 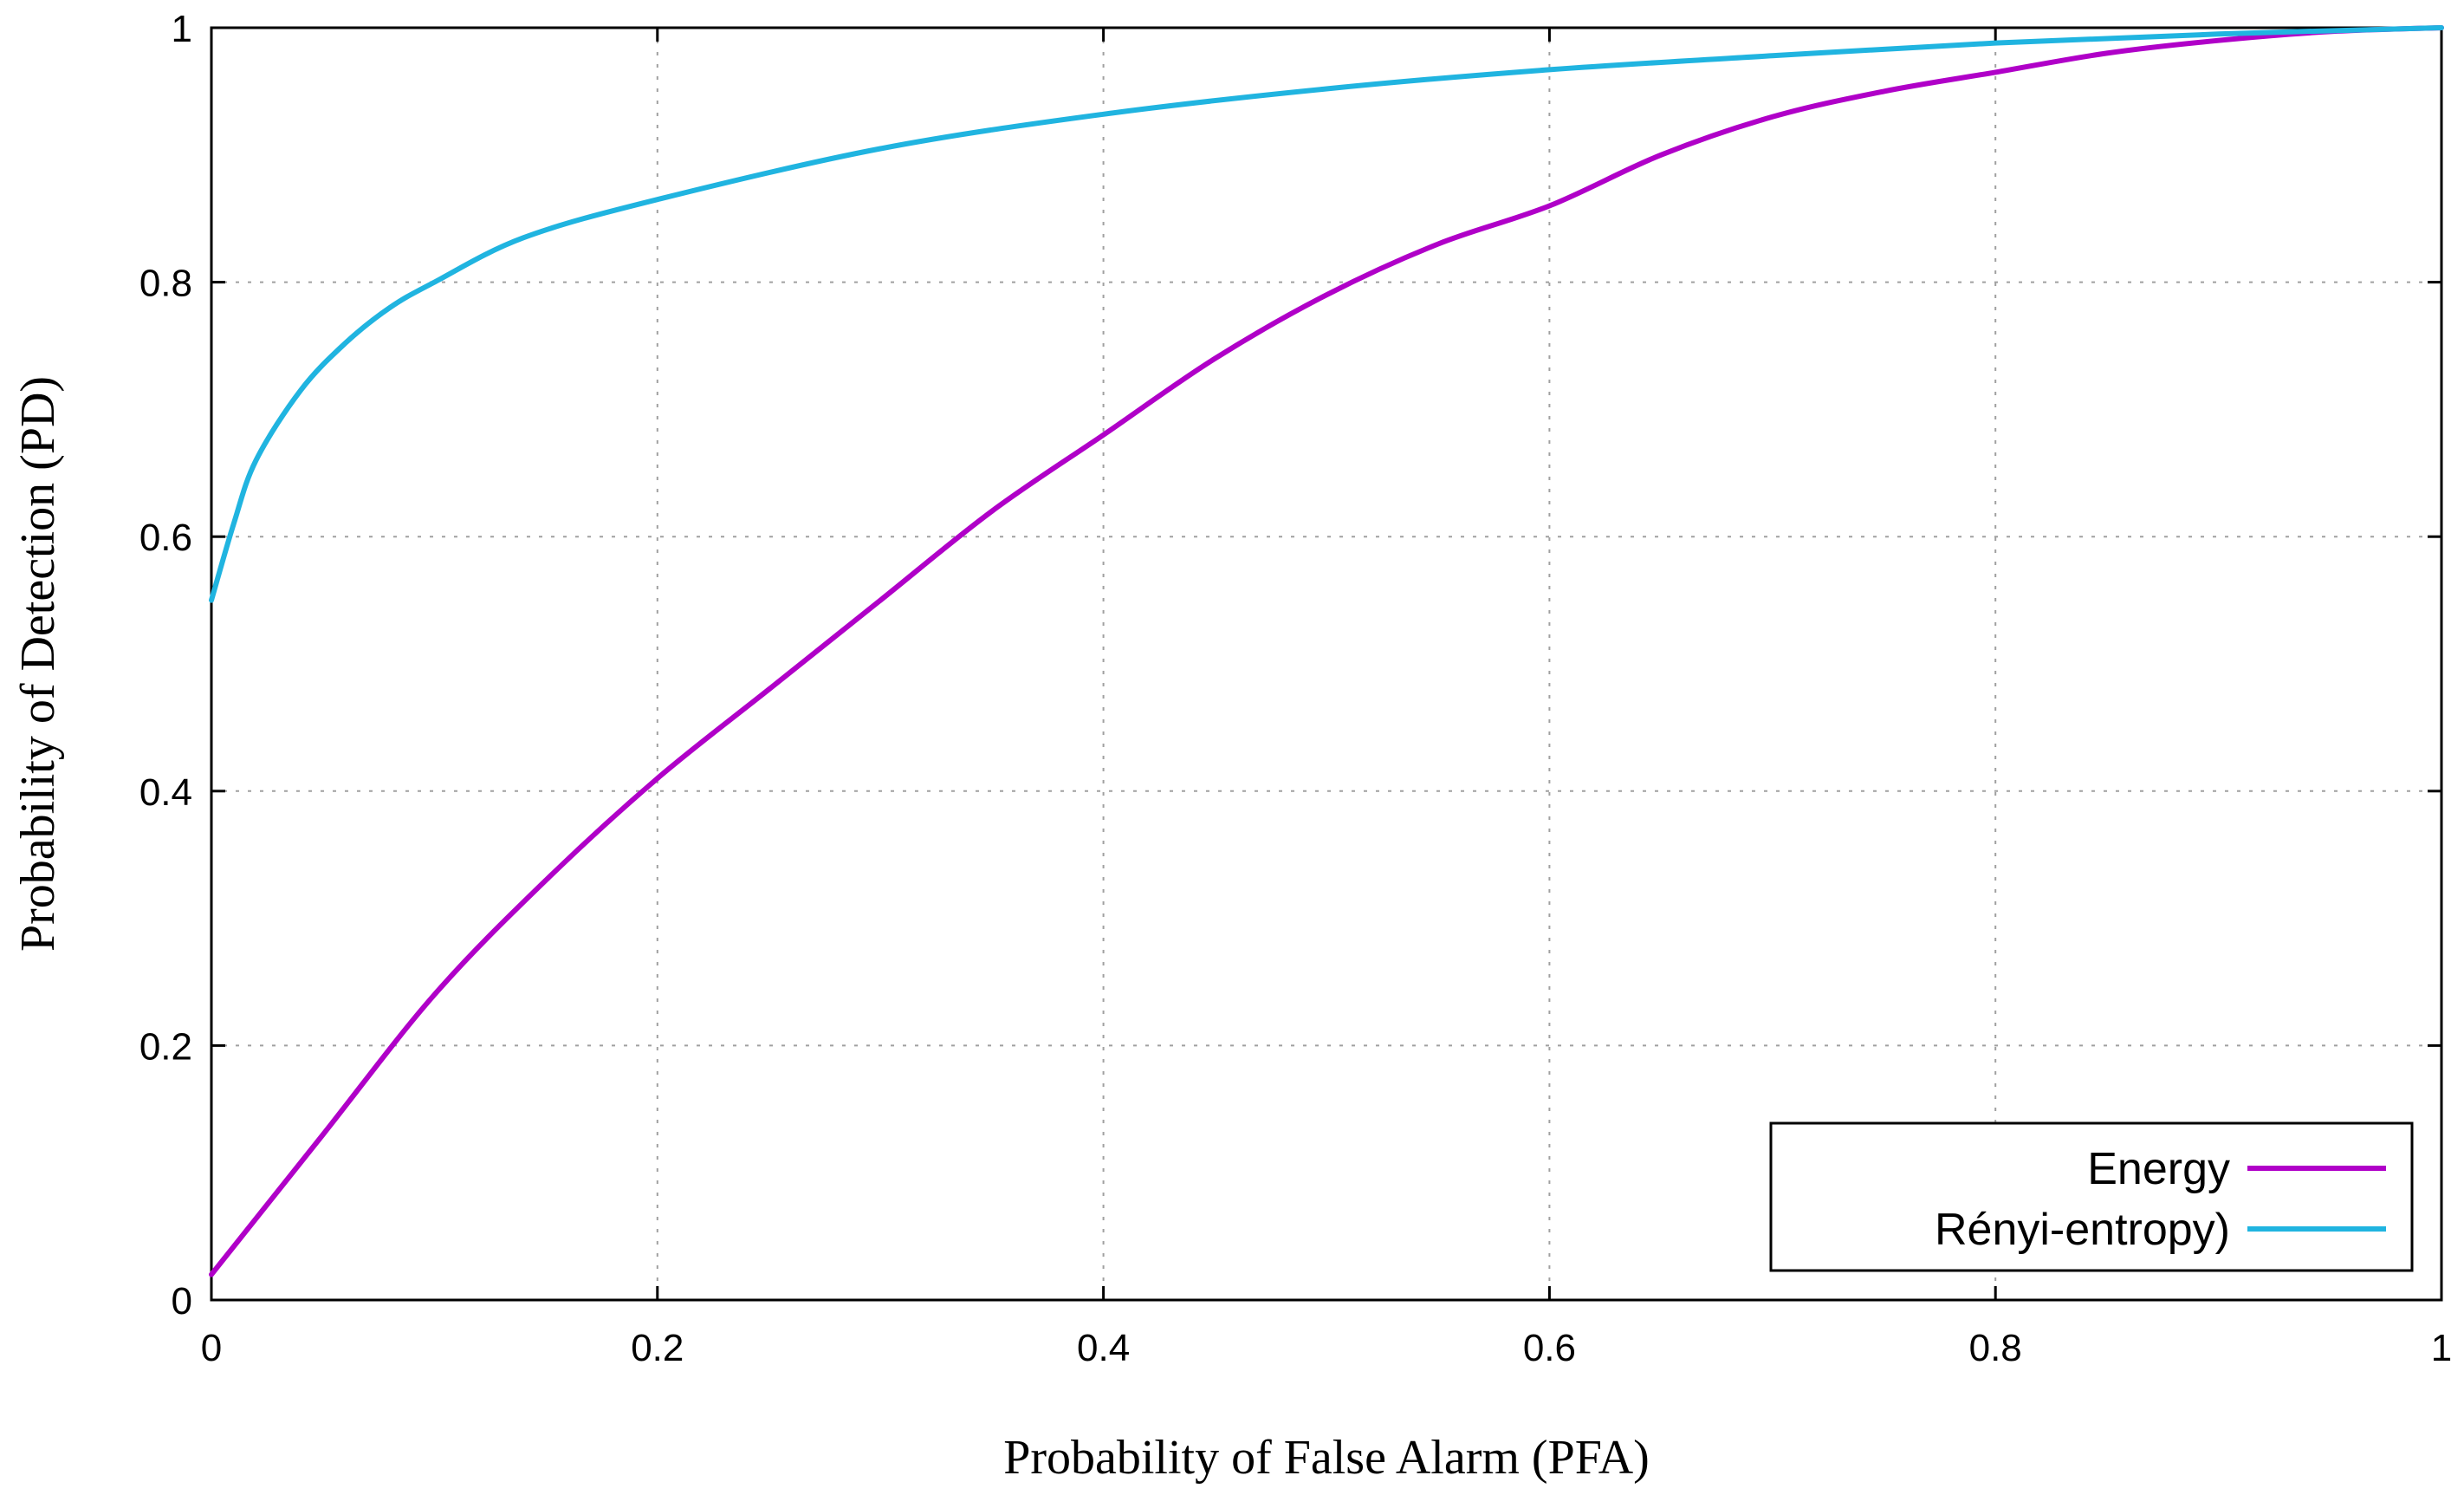 What do you see at coordinates (2159, 1169) in the screenshot?
I see `legend-label-0: Energy` at bounding box center [2159, 1169].